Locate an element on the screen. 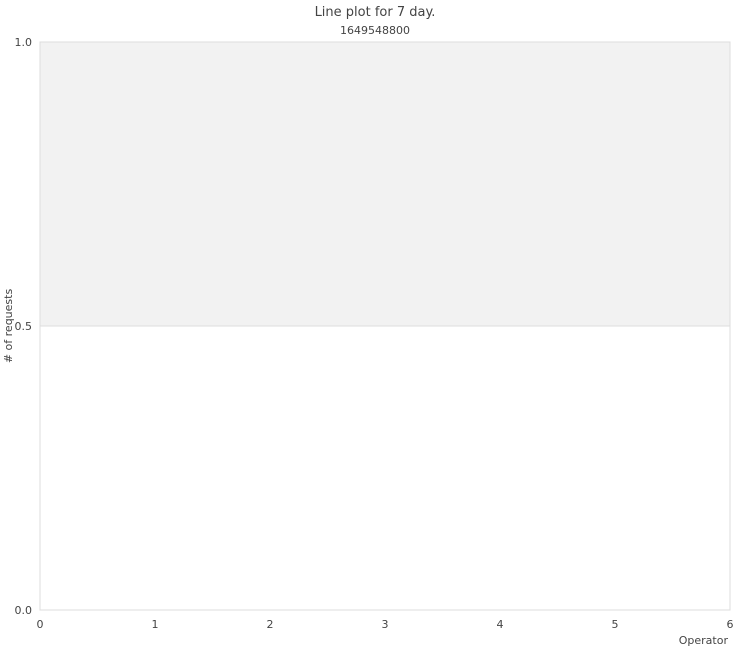 The width and height of the screenshot is (750, 650). x-axis-label: Operator is located at coordinates (704, 640).